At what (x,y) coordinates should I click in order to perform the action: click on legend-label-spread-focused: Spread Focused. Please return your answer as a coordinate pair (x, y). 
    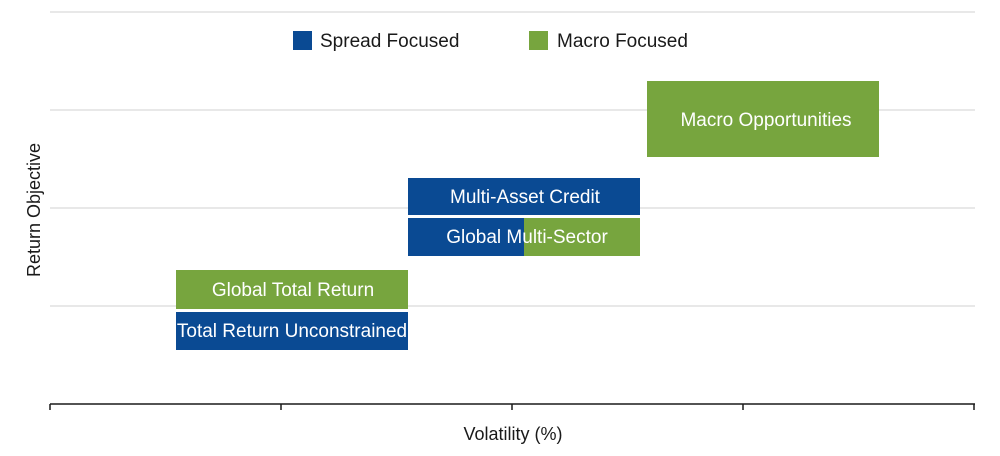
    Looking at the image, I should click on (389, 41).